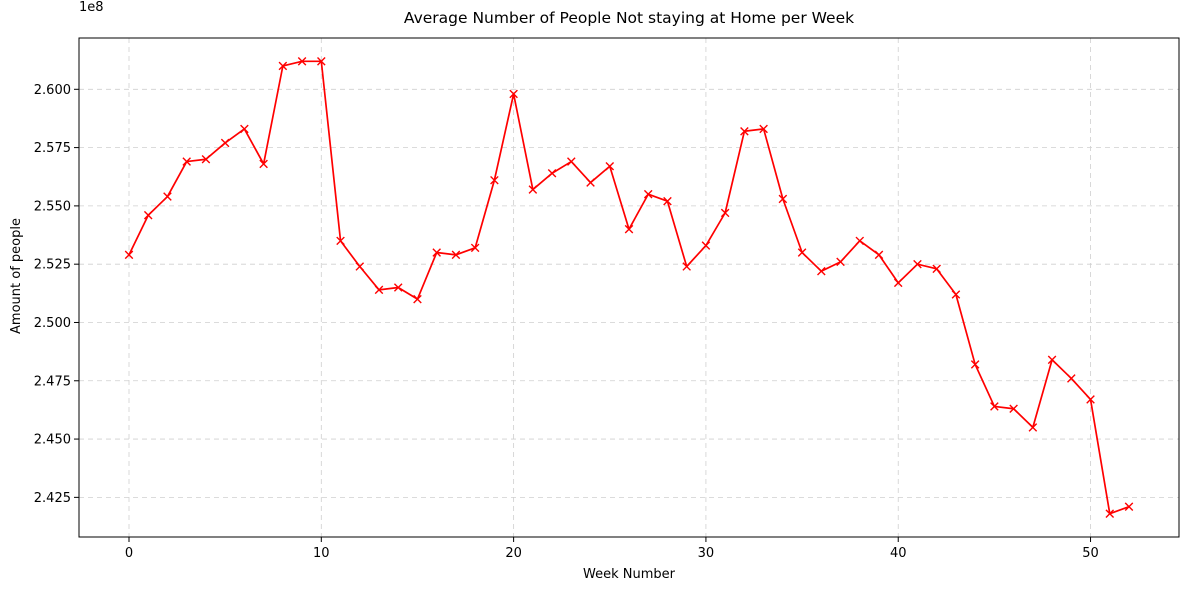  I want to click on x-axis-label: Week Number, so click(629, 574).